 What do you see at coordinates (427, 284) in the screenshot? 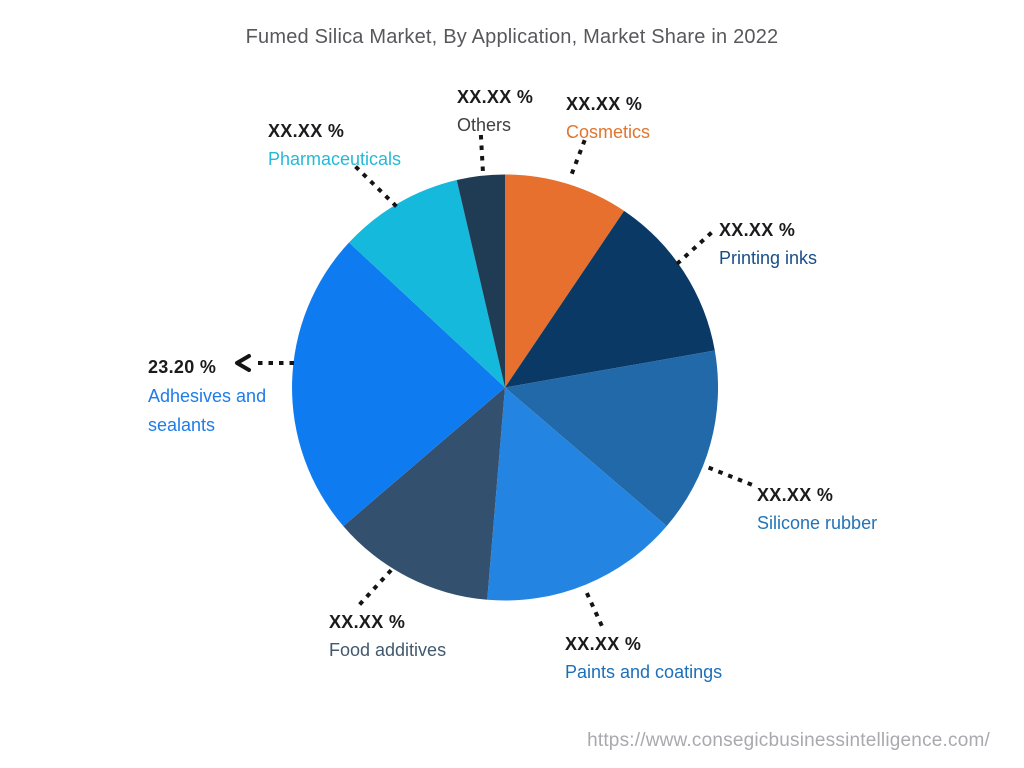
I see `pie-slice-pharmaceuticals` at bounding box center [427, 284].